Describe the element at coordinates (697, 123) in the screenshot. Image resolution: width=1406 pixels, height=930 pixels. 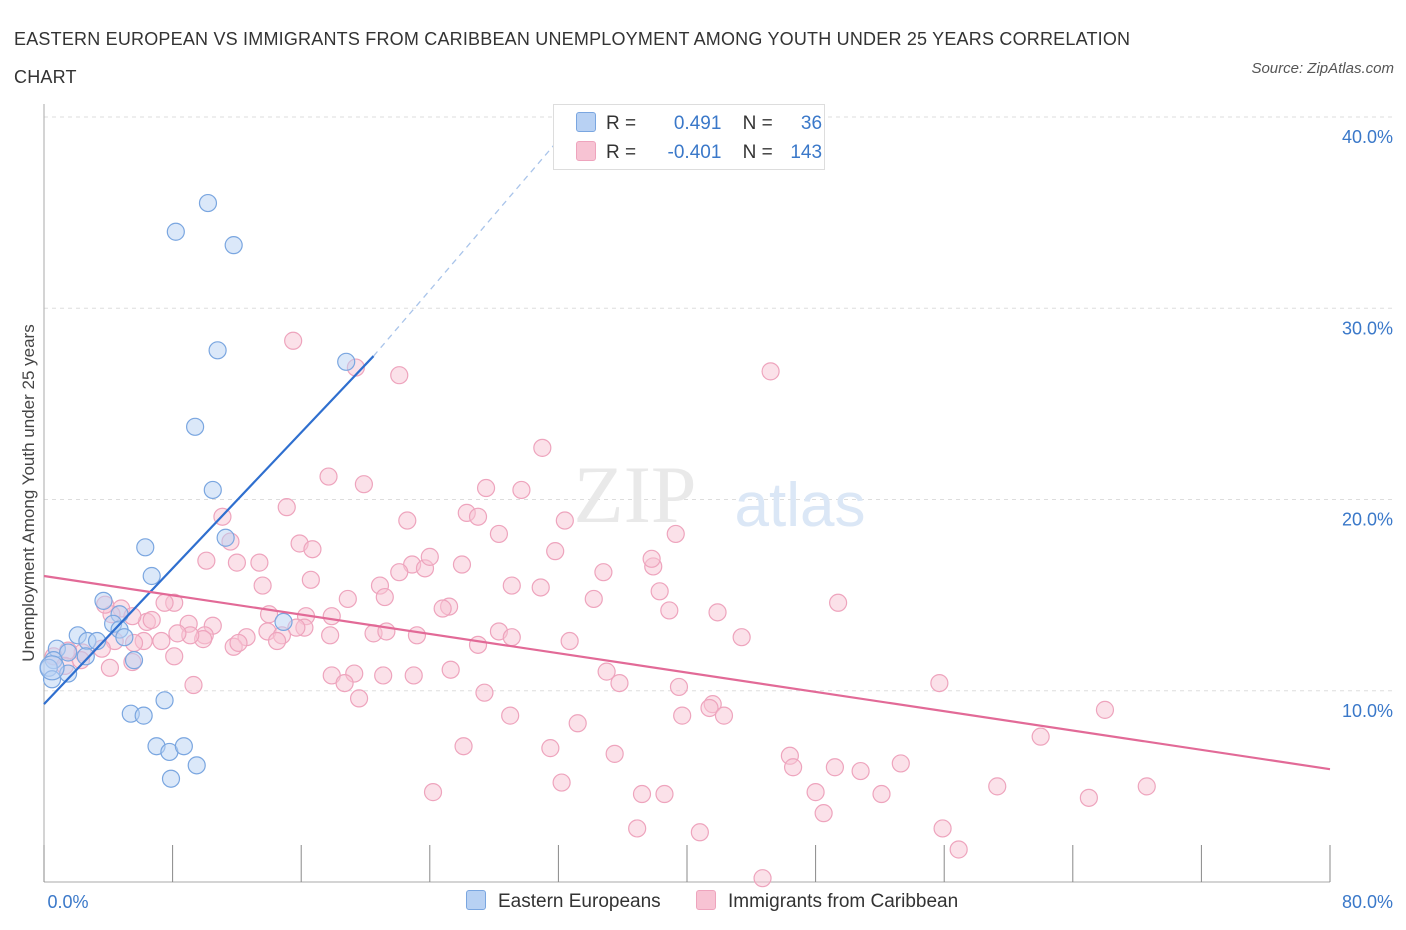
I see `legend-r-value-1: 0.491` at that location.